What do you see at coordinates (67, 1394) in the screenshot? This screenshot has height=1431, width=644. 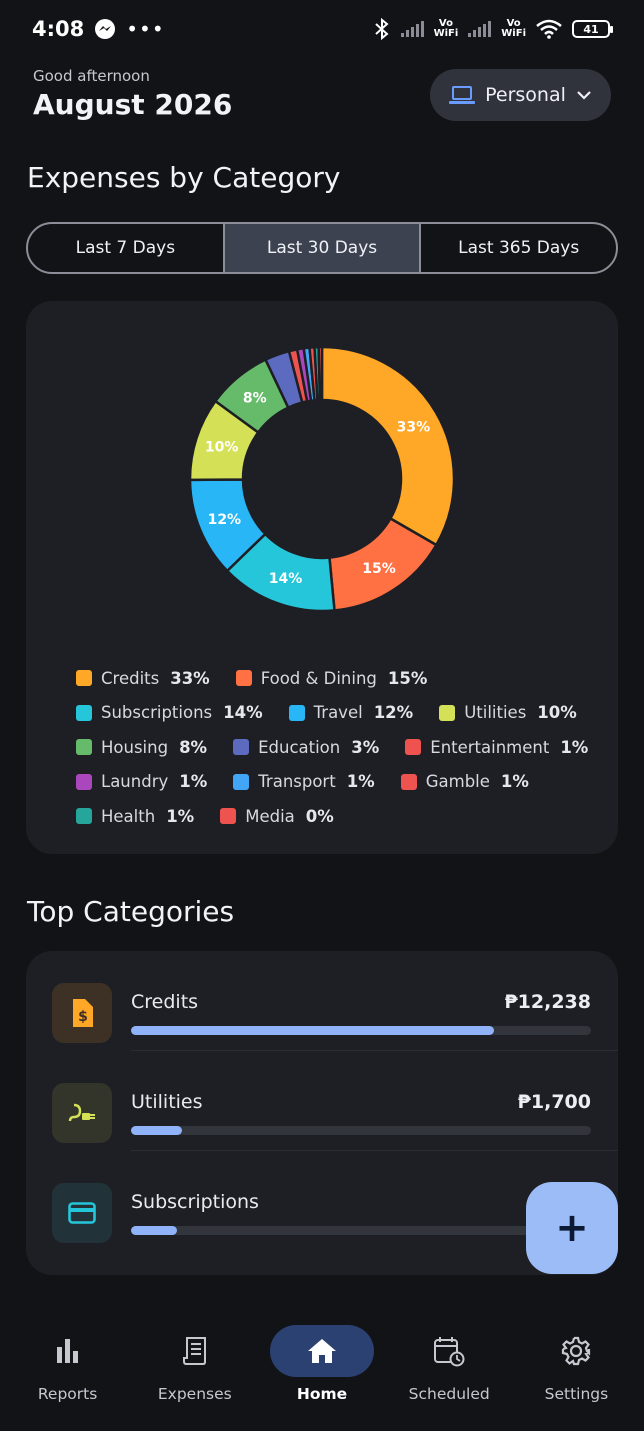 I see `nav-label: Reports` at bounding box center [67, 1394].